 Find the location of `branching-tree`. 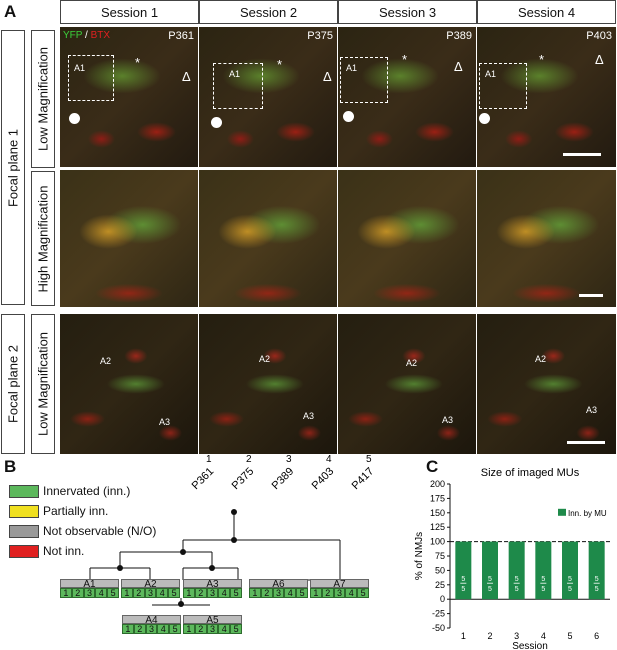

branching-tree is located at coordinates (215, 558).